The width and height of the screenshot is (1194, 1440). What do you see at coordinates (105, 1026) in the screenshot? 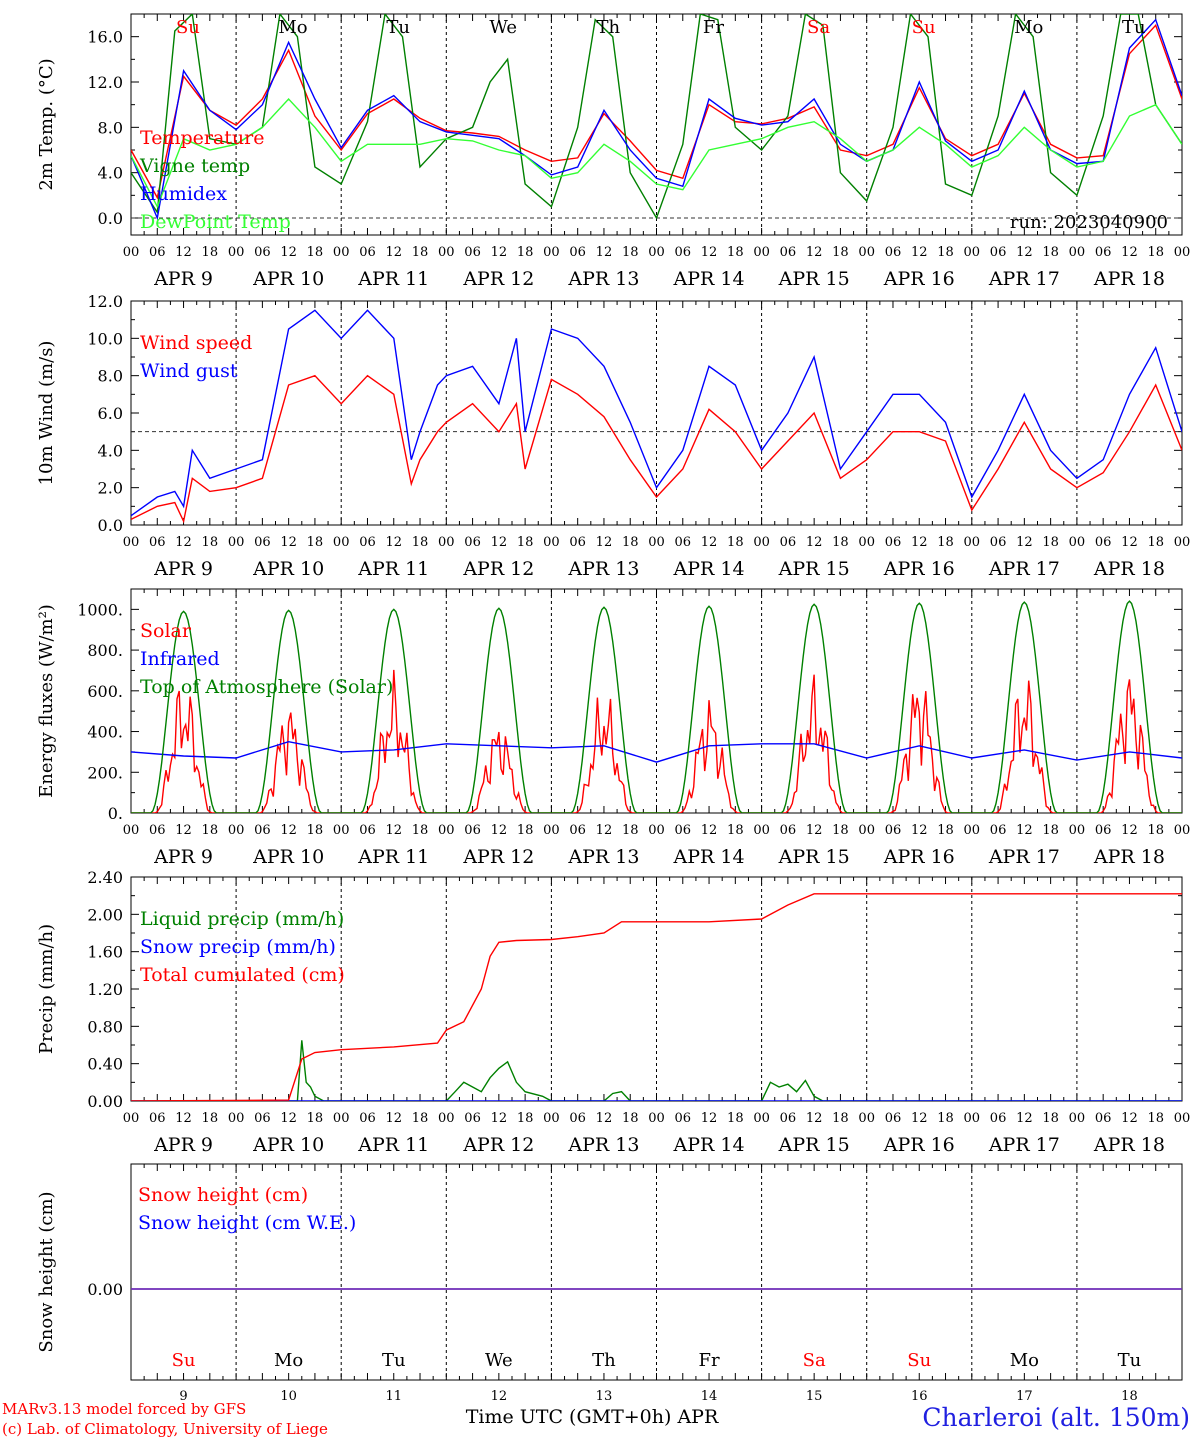
I see `y-tick-label: 0.80` at bounding box center [105, 1026].